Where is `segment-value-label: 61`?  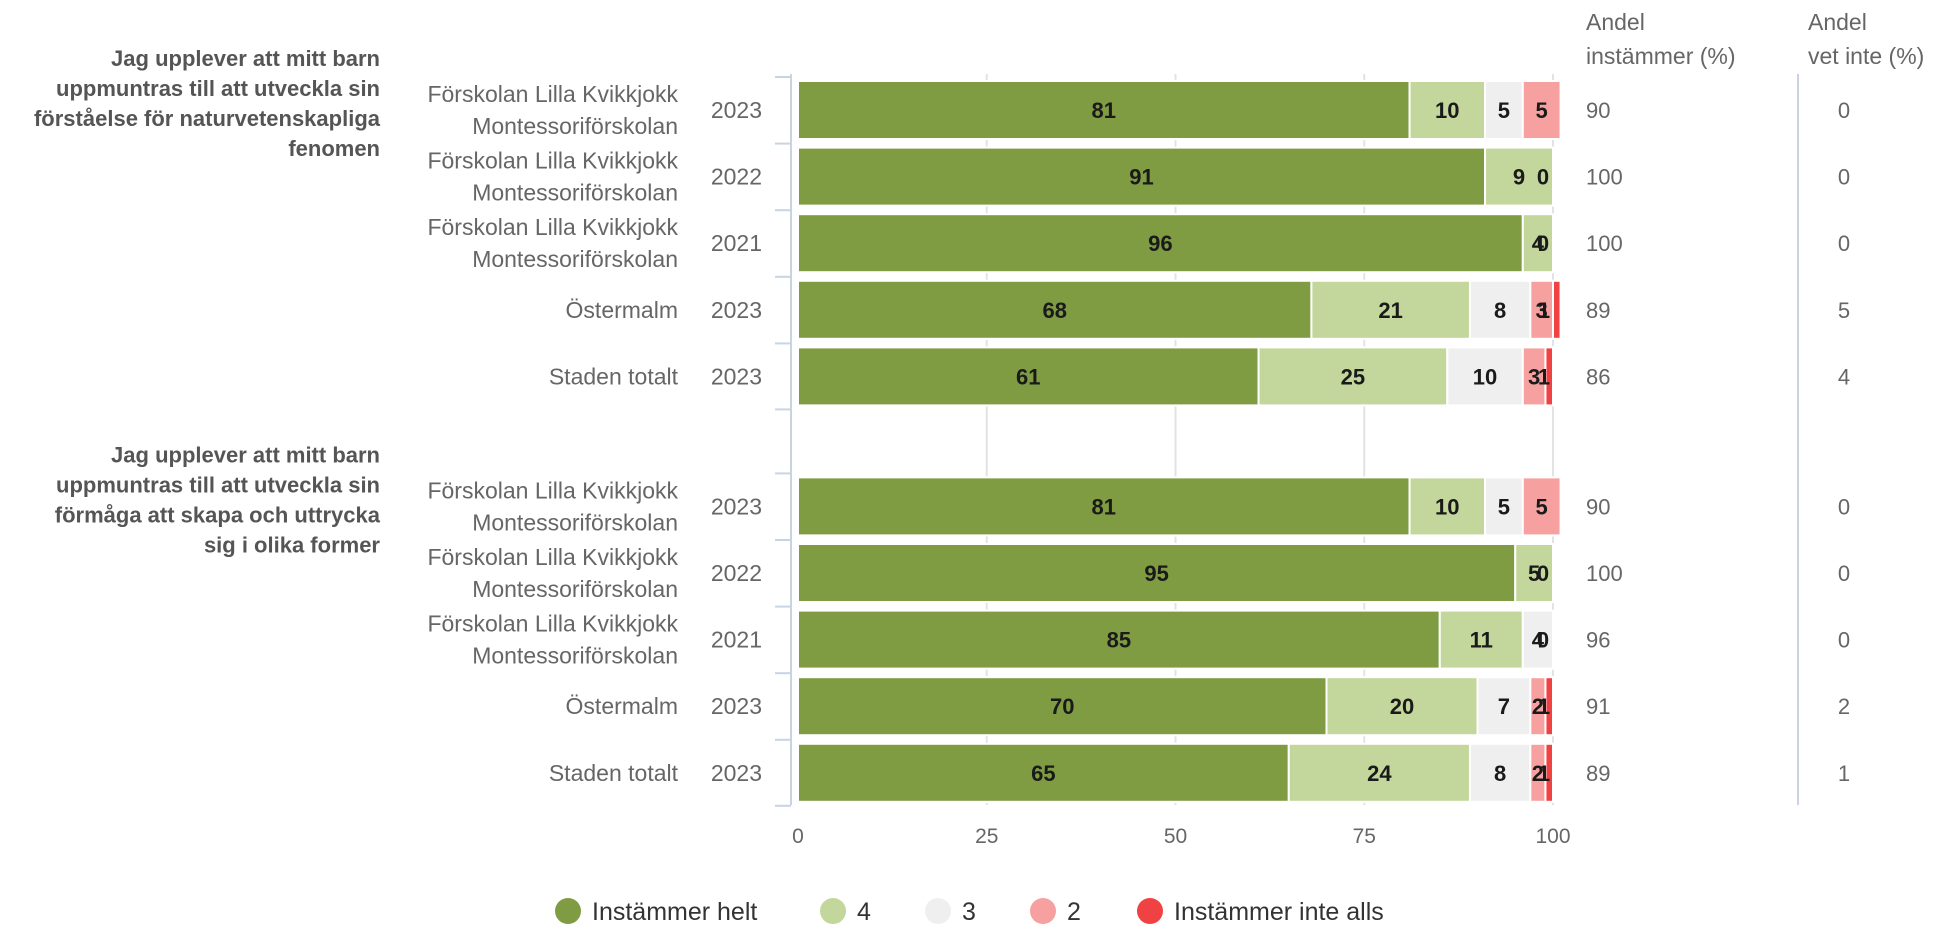
segment-value-label: 61 is located at coordinates (1028, 376).